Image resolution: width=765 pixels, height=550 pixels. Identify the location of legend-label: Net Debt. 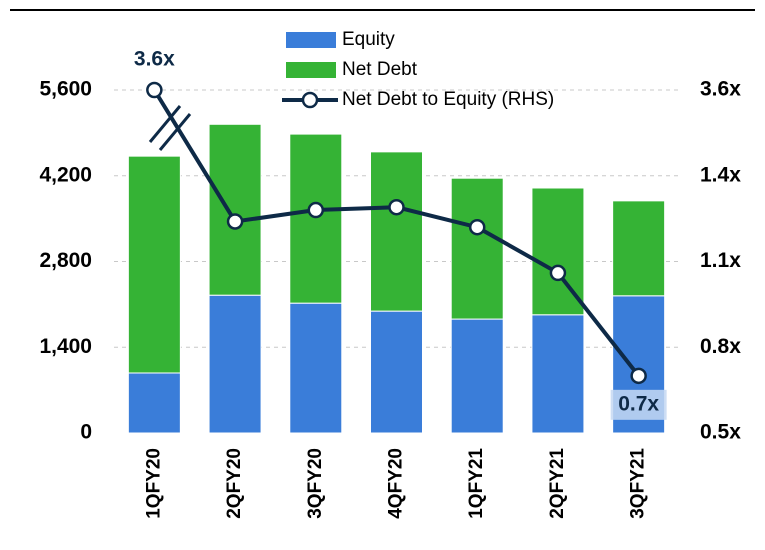
(380, 69).